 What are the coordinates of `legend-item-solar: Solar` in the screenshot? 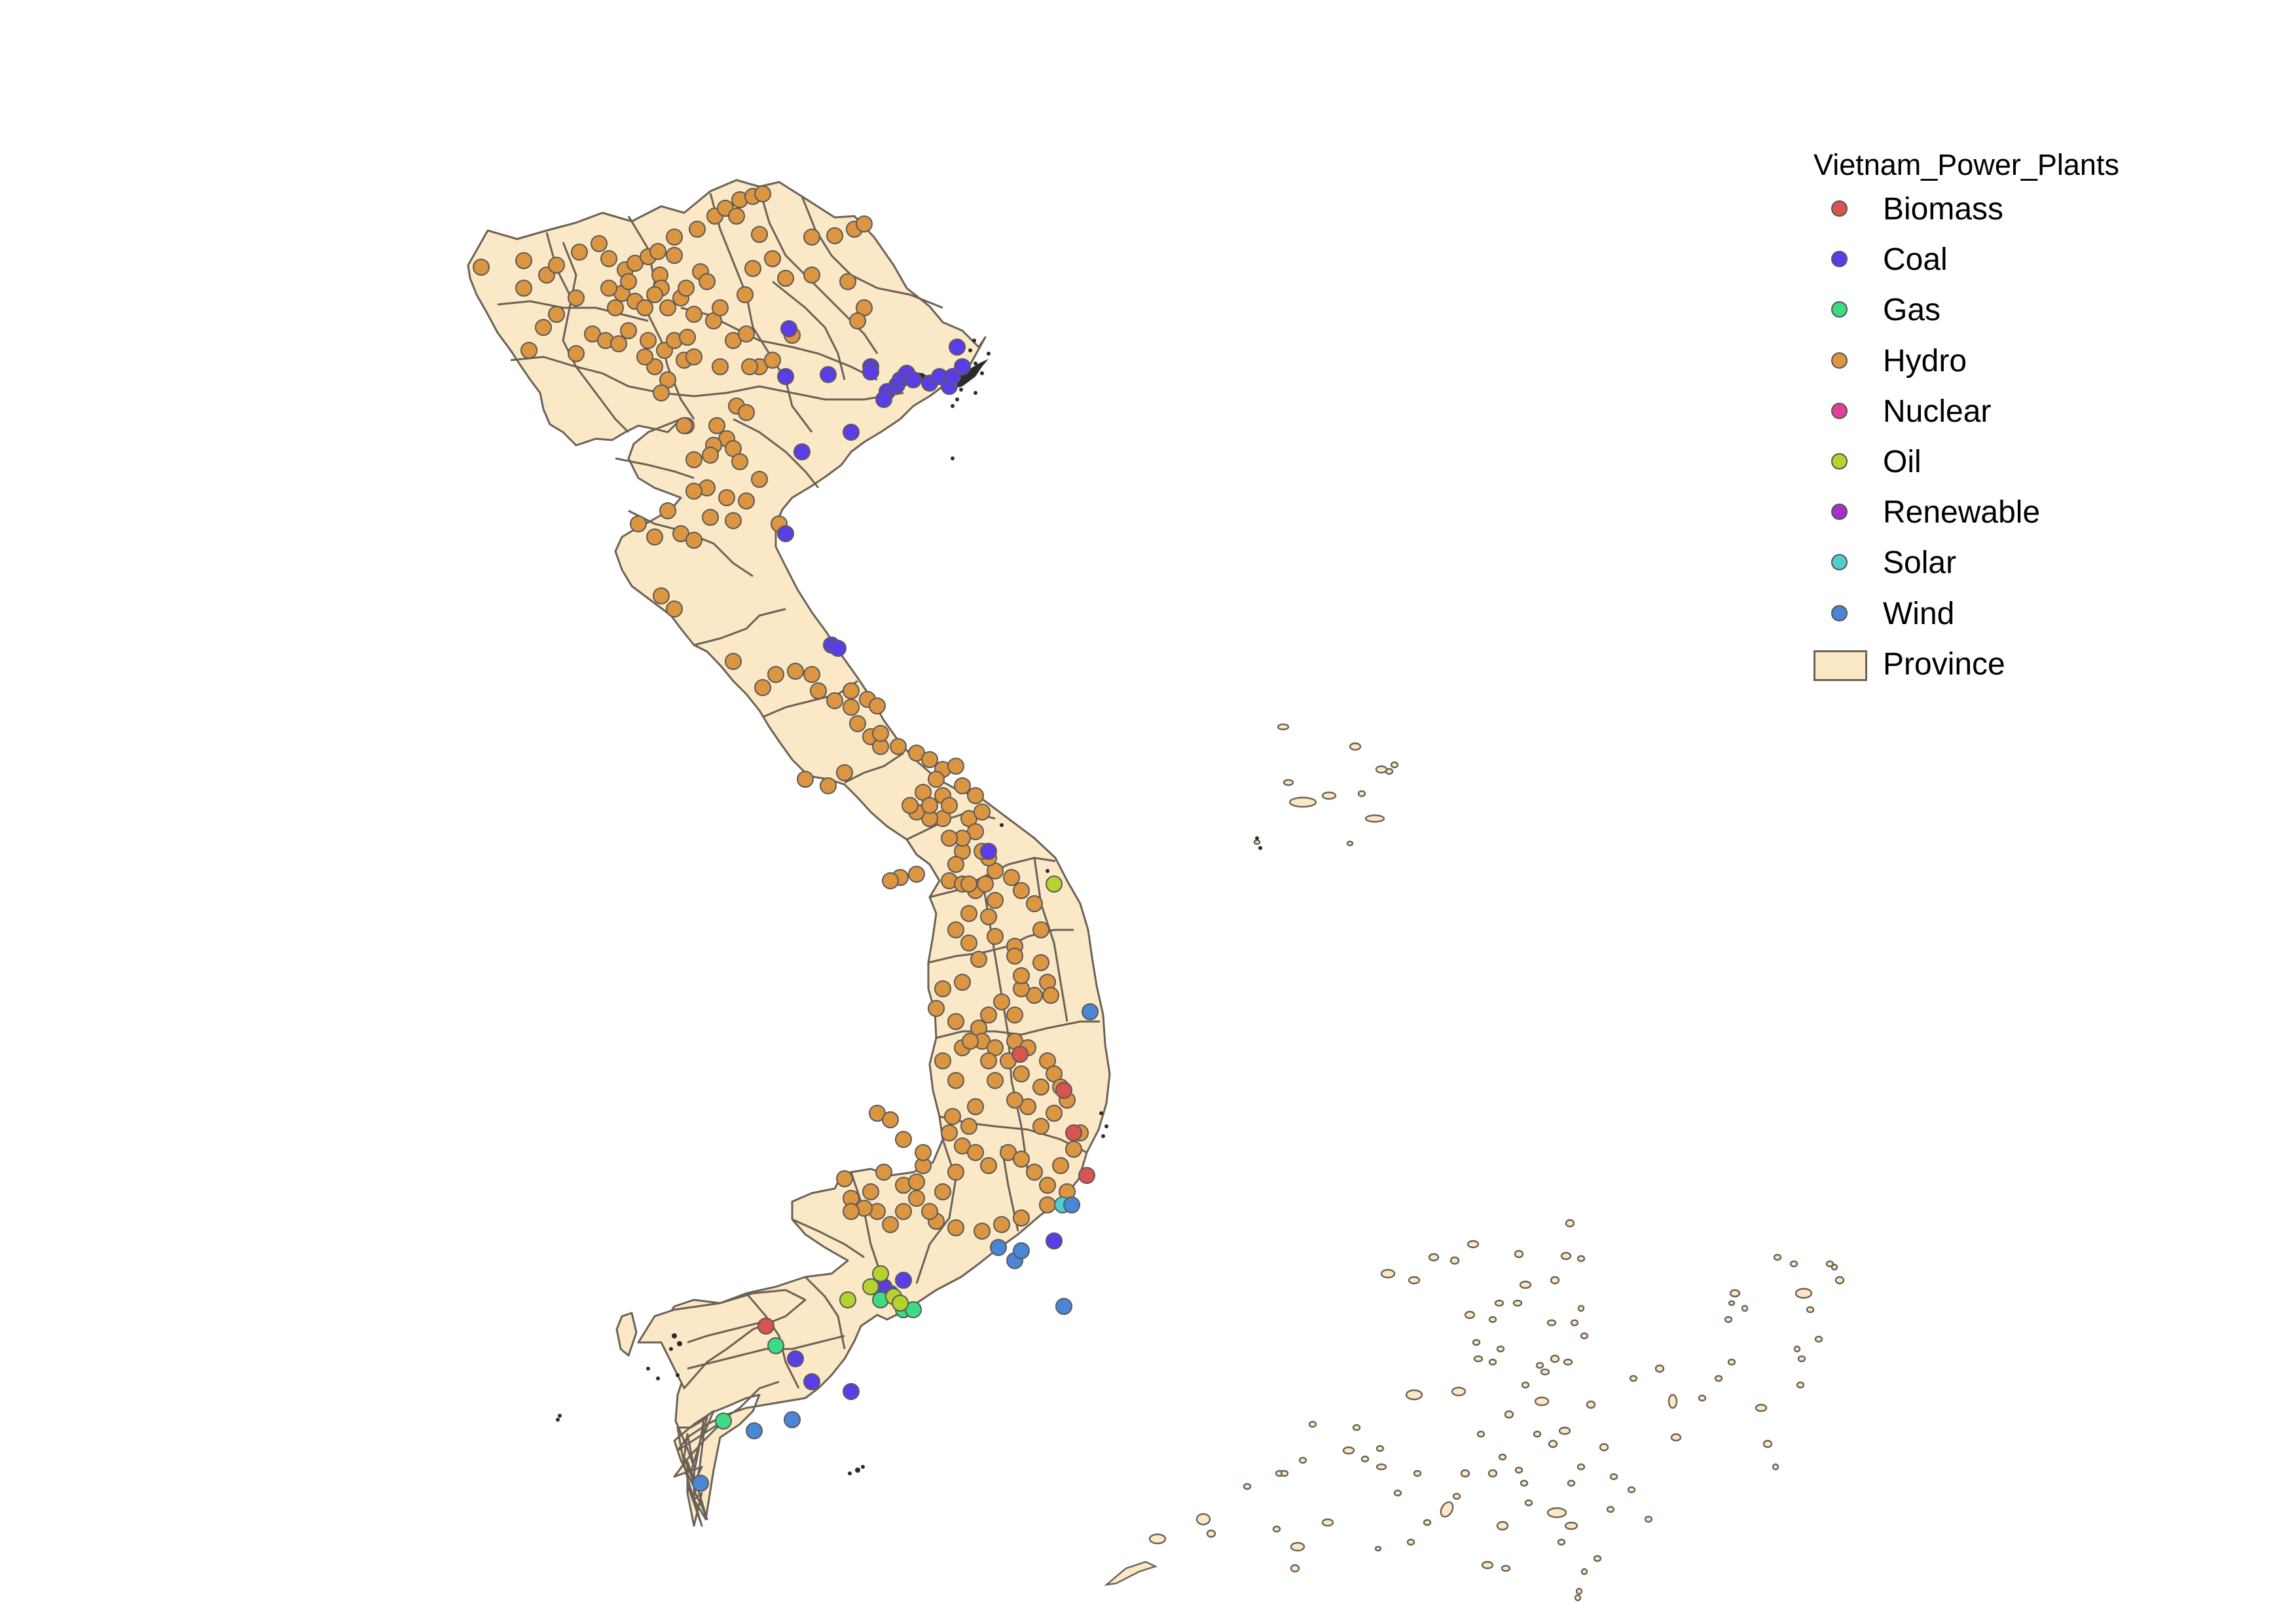 It's located at (2042, 563).